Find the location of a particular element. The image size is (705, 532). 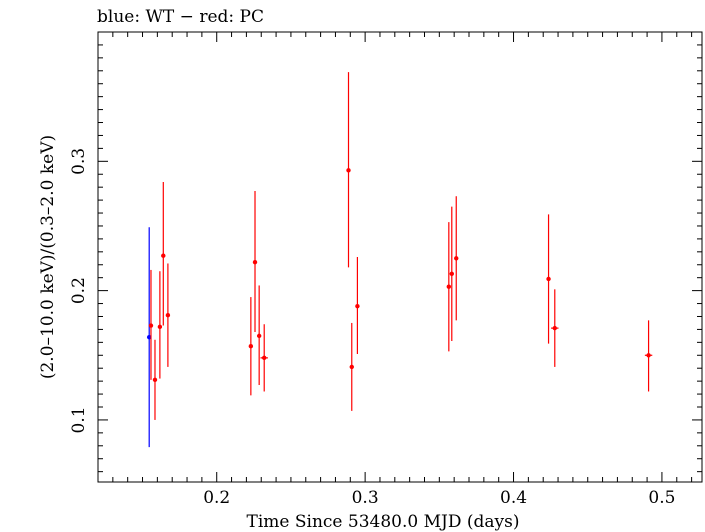

x-tick-label: 0.4 is located at coordinates (513, 498).